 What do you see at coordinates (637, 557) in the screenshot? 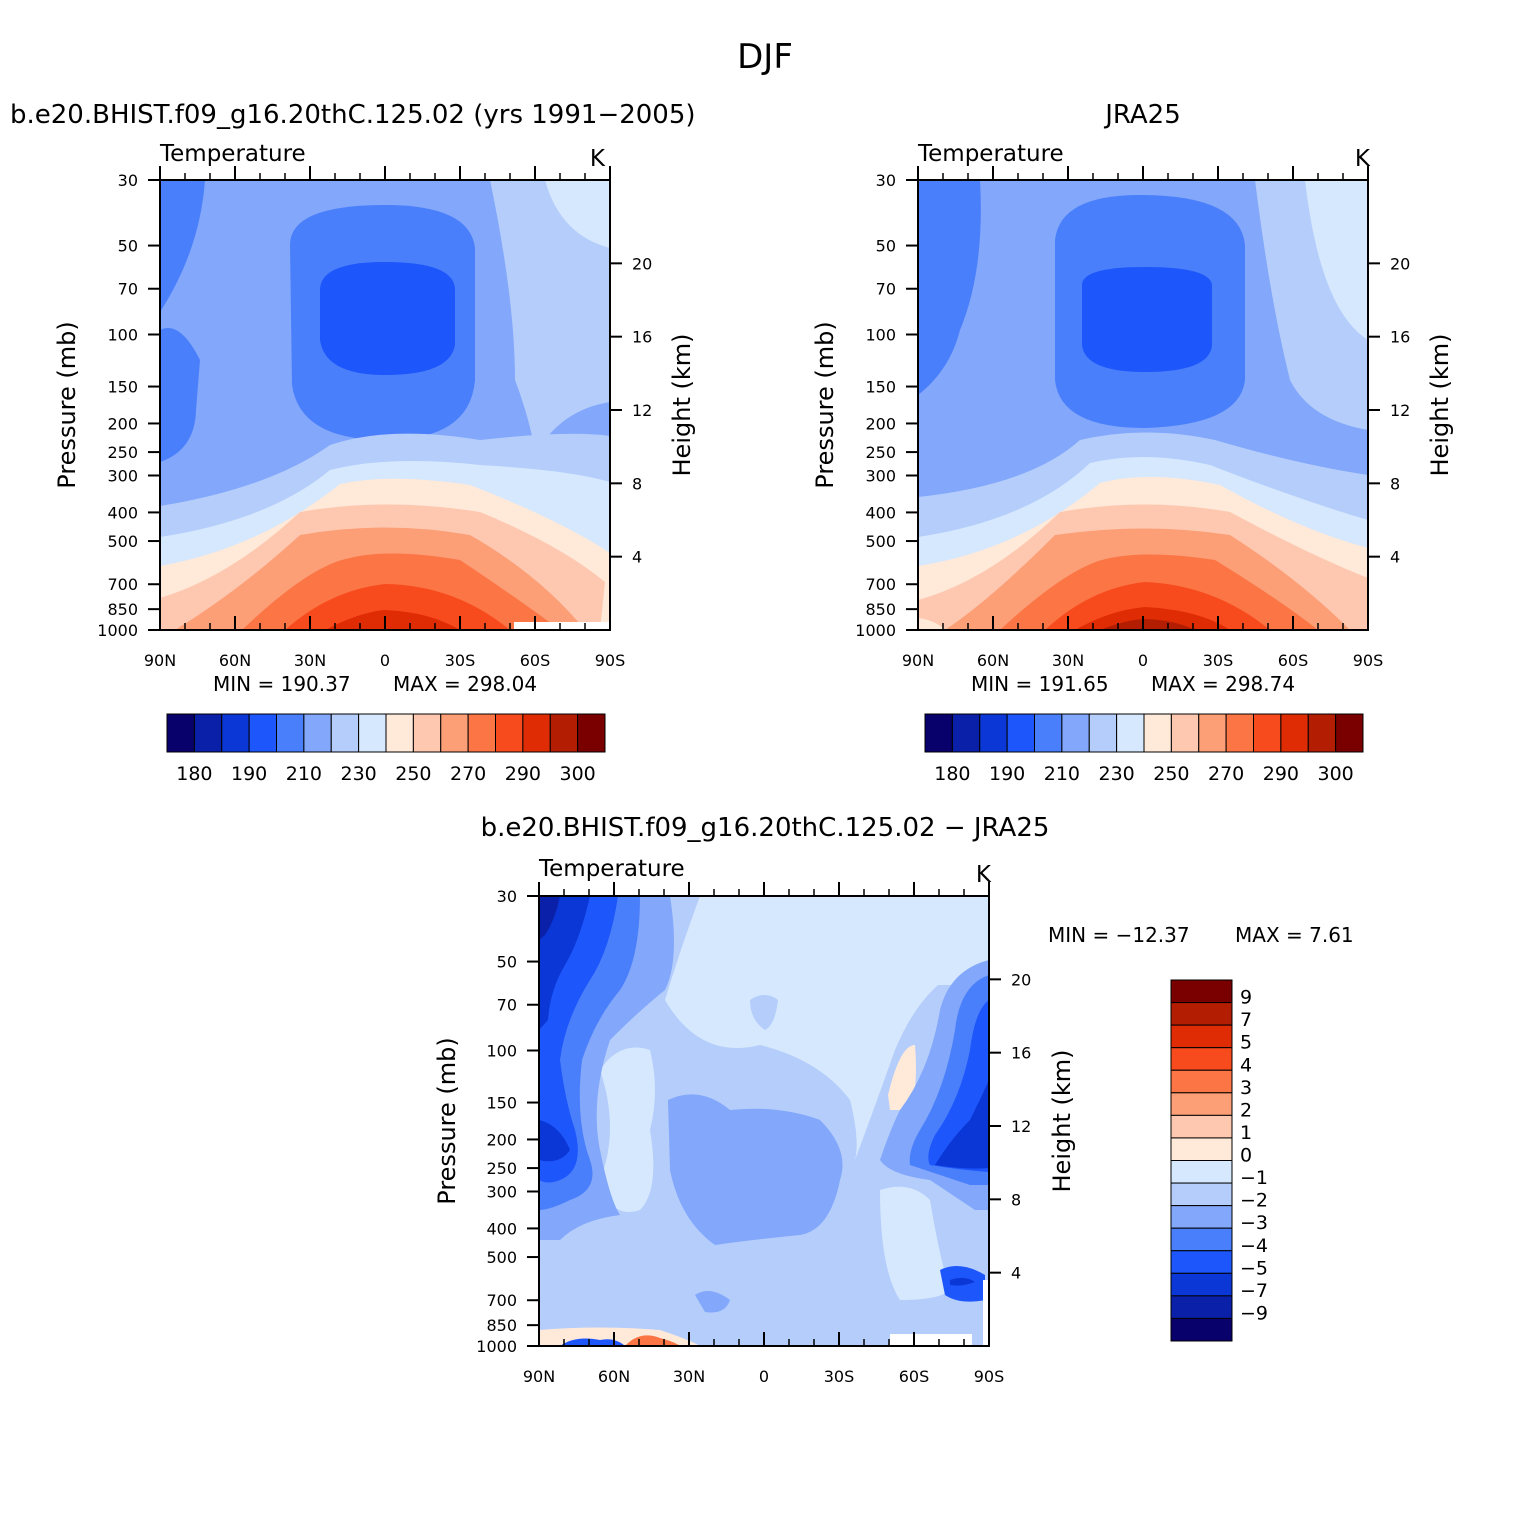
I see `y2-tick-label: 4` at bounding box center [637, 557].